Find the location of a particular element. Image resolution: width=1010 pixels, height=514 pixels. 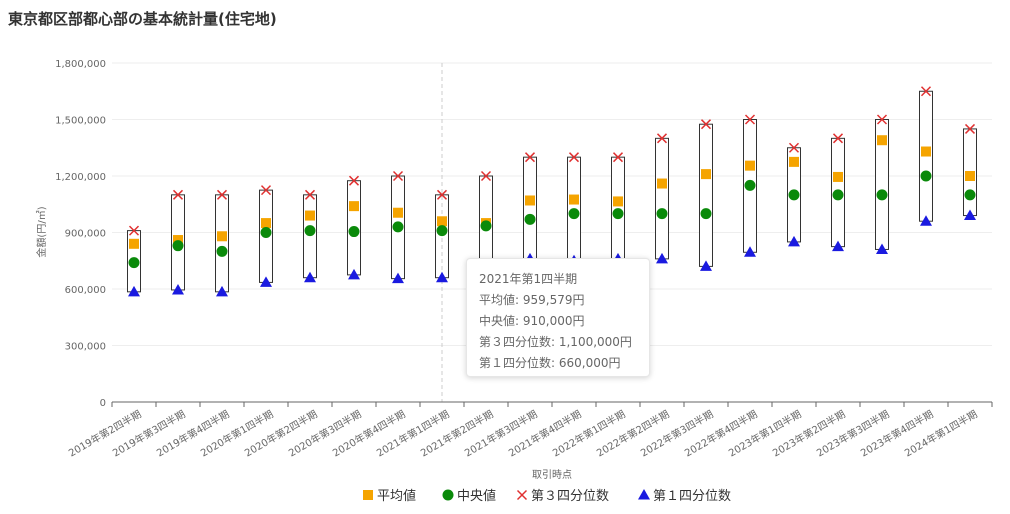

x-tick-label: 2024年第1四半期 is located at coordinates (940, 433).